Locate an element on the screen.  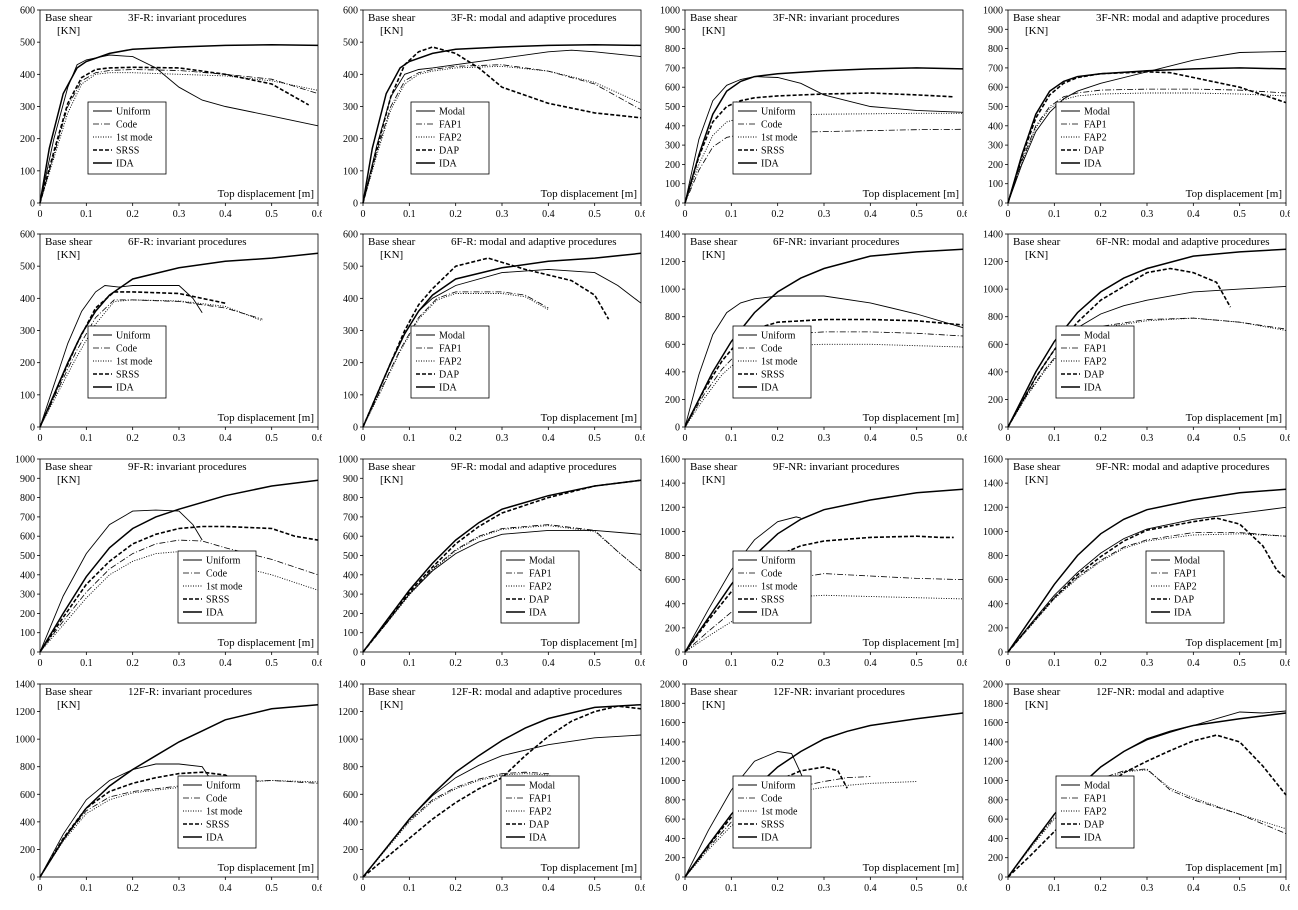
x-tick-label: 0.6 is located at coordinates (640, 663).